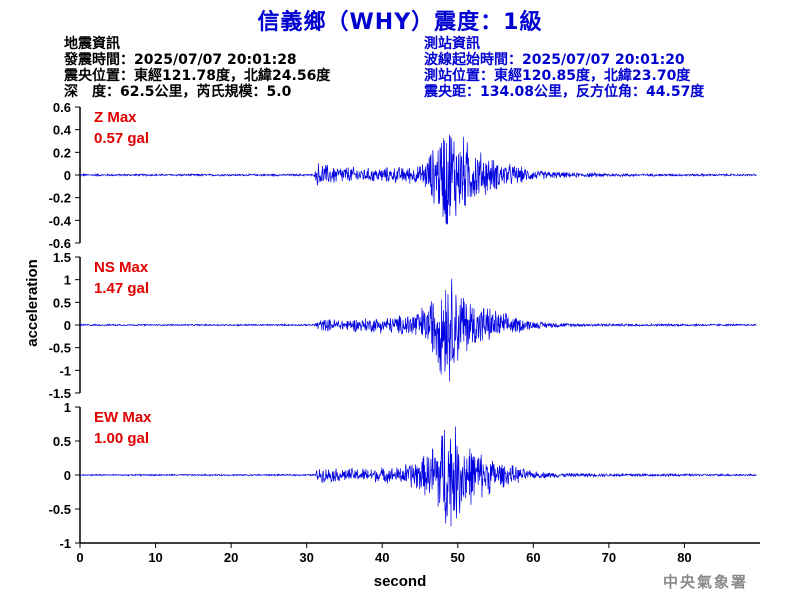  What do you see at coordinates (400, 22) in the screenshot?
I see `chart-title: 信義鄉（WHY）震度：1級` at bounding box center [400, 22].